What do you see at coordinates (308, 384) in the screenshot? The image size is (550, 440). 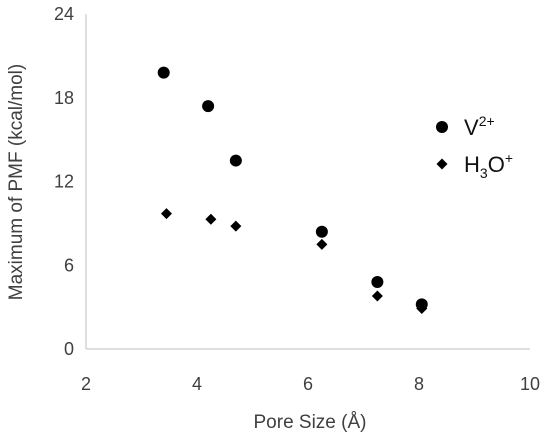 I see `x-tick-label: 6` at bounding box center [308, 384].